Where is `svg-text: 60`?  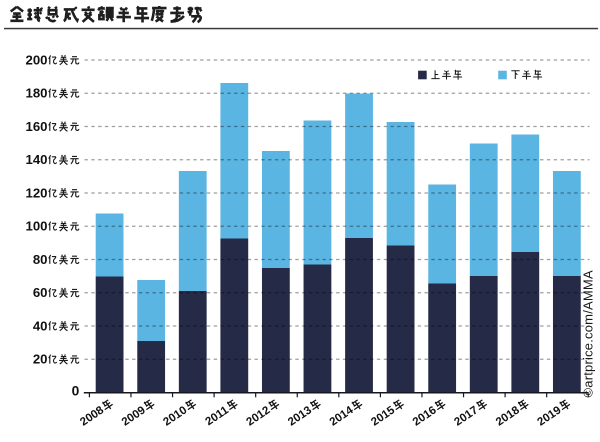 svg-text: 60 is located at coordinates (40, 292).